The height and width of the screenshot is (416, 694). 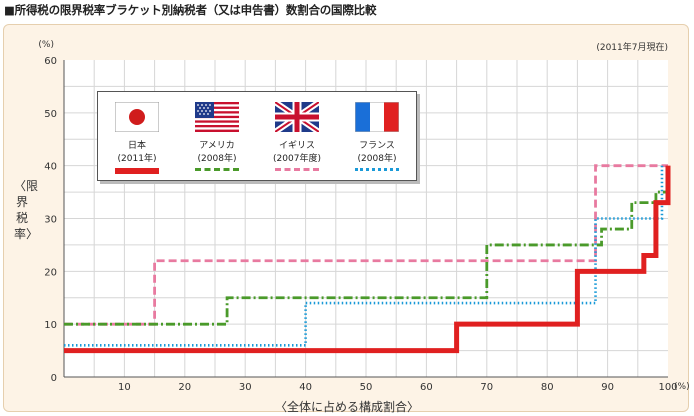 I want to click on chart-title: ■所得税の限界税率ブラケット別納税者（又は申告書）数割合の国際比較, so click(x=190, y=10).